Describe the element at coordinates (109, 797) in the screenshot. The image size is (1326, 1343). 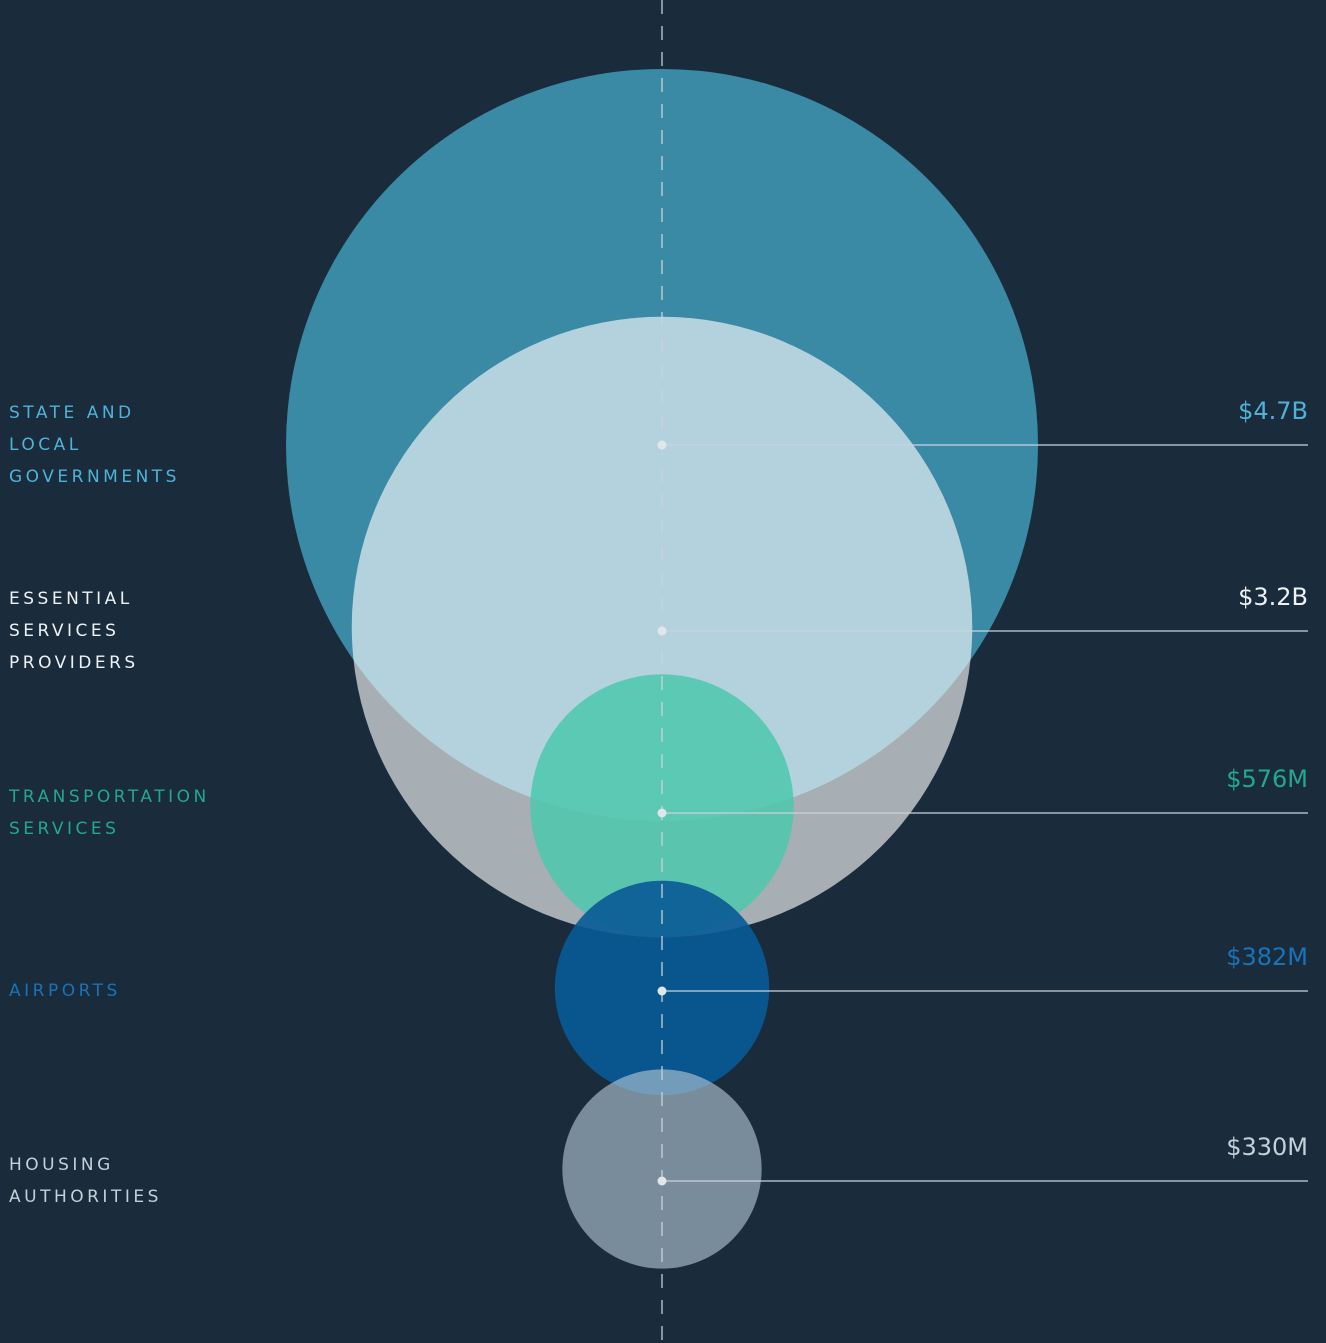
I see `category-label: TRANSPORTATION` at that location.